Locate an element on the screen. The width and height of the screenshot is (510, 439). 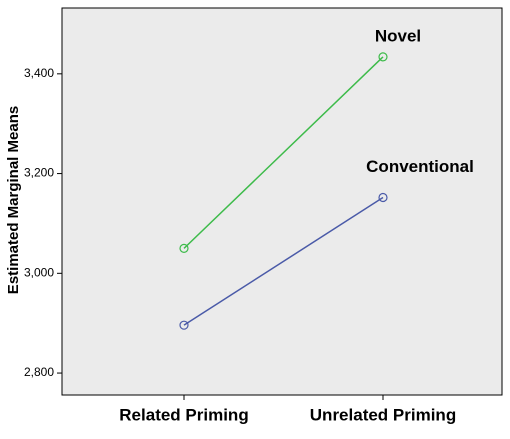
y-axis-label: Estimated Marginal Means is located at coordinates (13, 200).